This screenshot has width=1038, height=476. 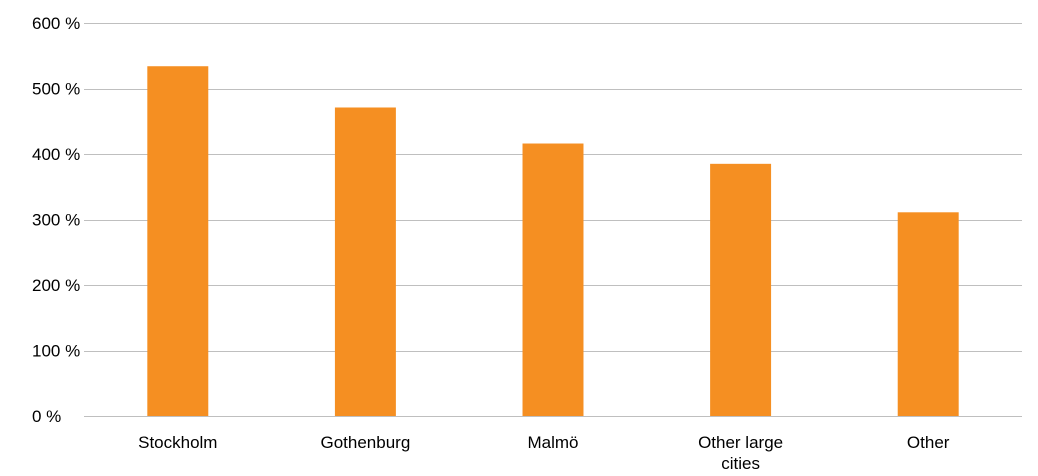 What do you see at coordinates (56, 154) in the screenshot?
I see `y-tick-label: 400 %` at bounding box center [56, 154].